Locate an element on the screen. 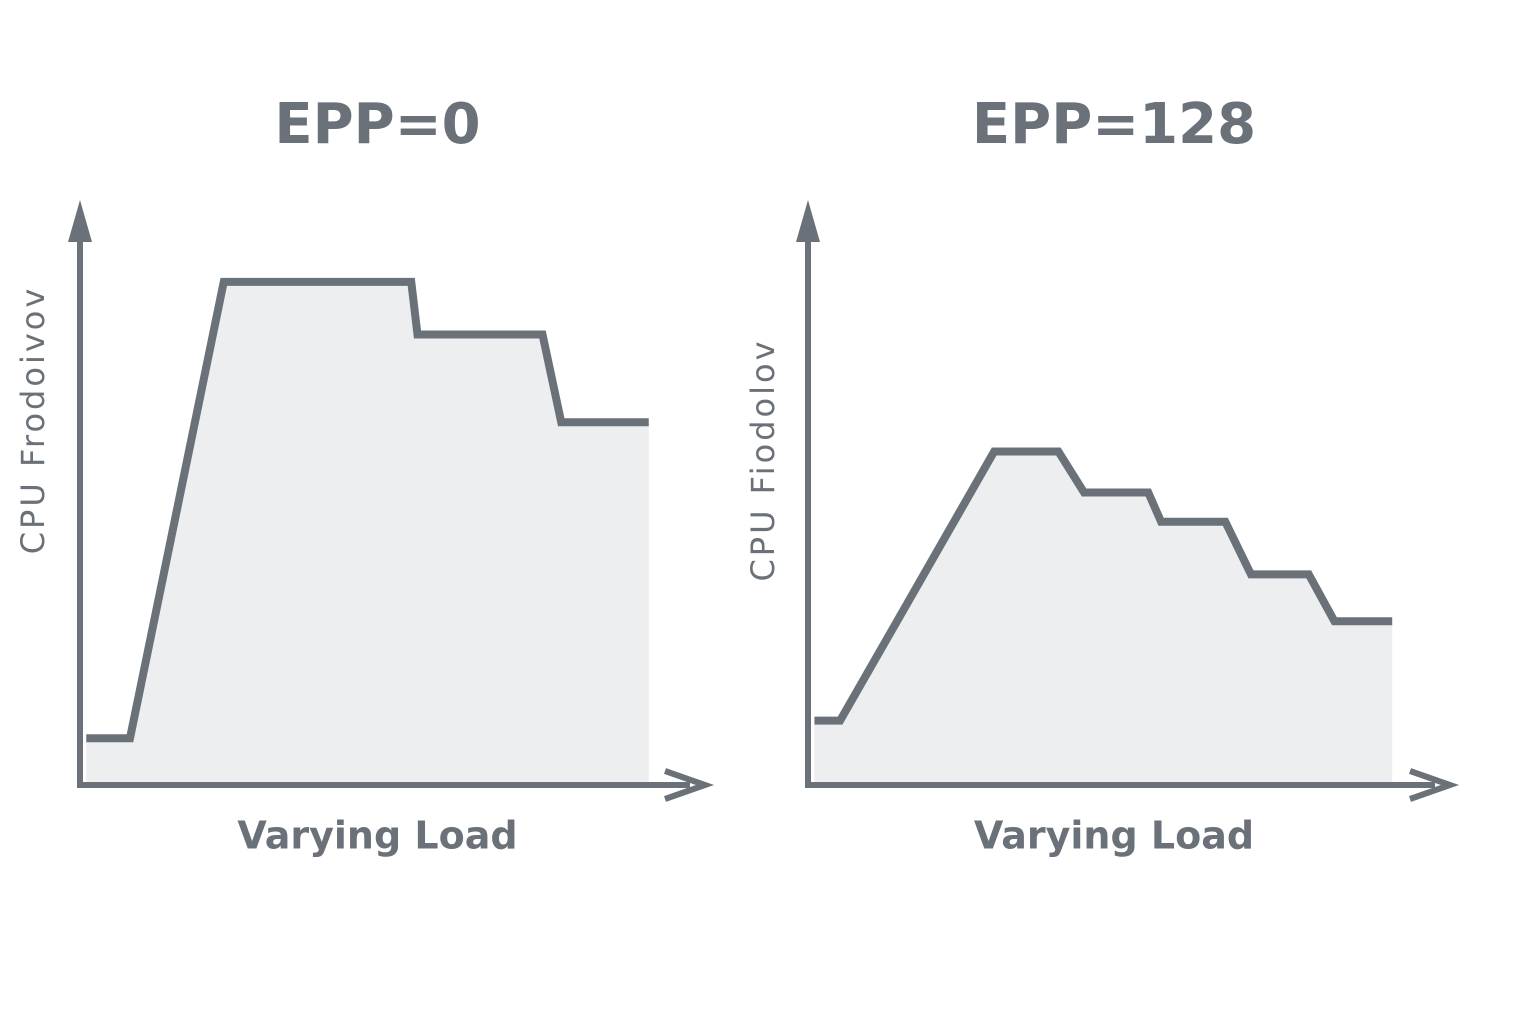  y-axis-label: CPU Frodoivov is located at coordinates (33, 420).